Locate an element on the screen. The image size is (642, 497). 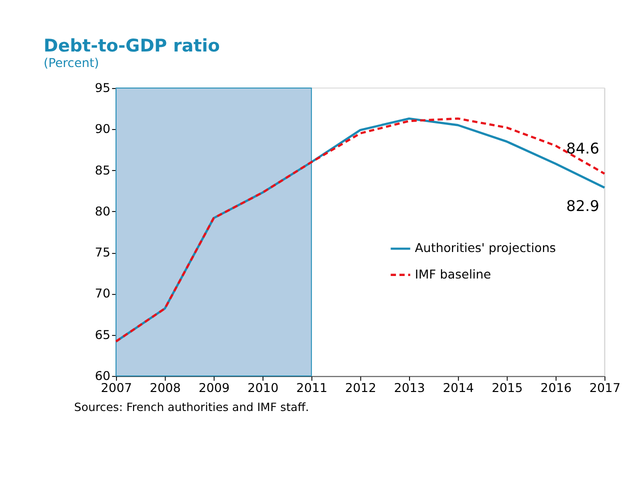
y-tick-label: 70 is located at coordinates (102, 293).